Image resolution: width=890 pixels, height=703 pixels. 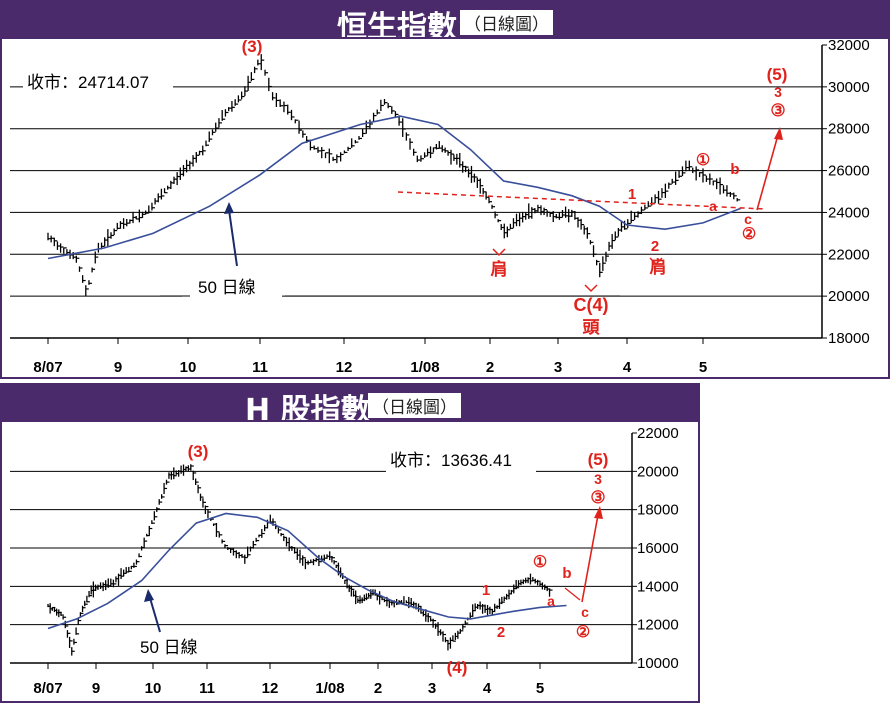 I want to click on y-tick-label: 14000, so click(x=658, y=586).